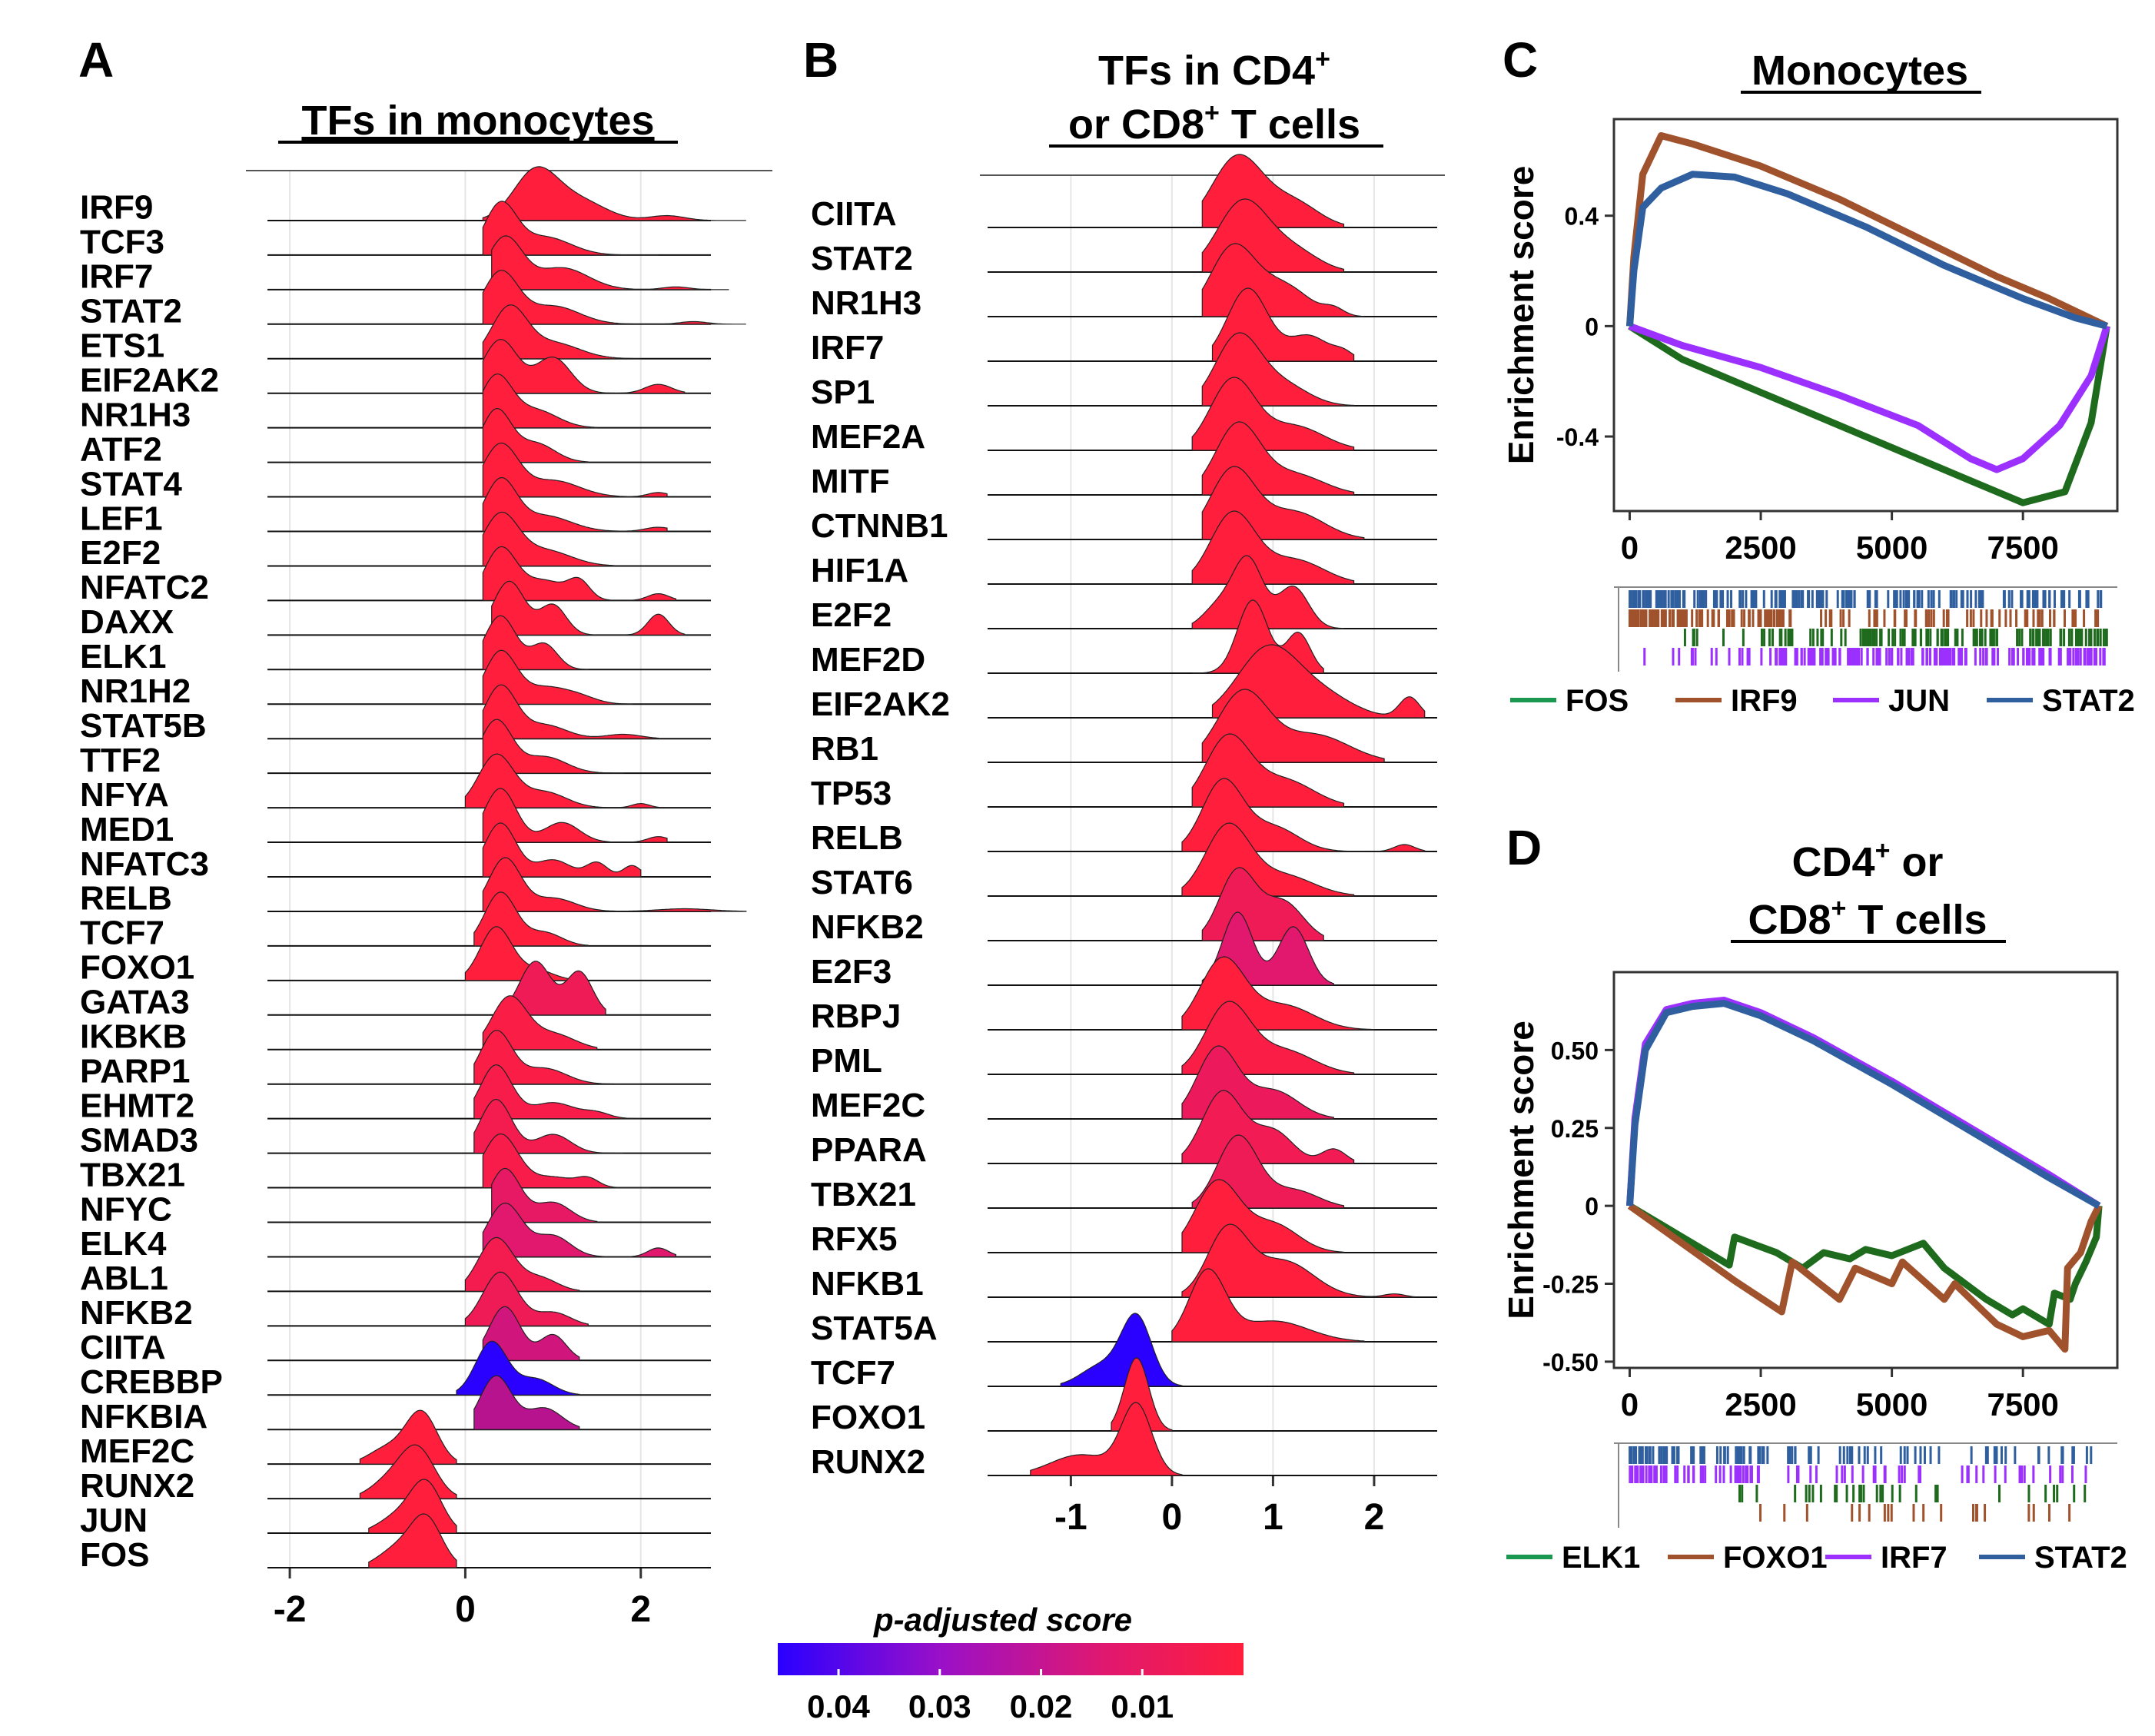 This screenshot has width=2155, height=1736. What do you see at coordinates (557, 988) in the screenshot?
I see `ridge-gata3` at bounding box center [557, 988].